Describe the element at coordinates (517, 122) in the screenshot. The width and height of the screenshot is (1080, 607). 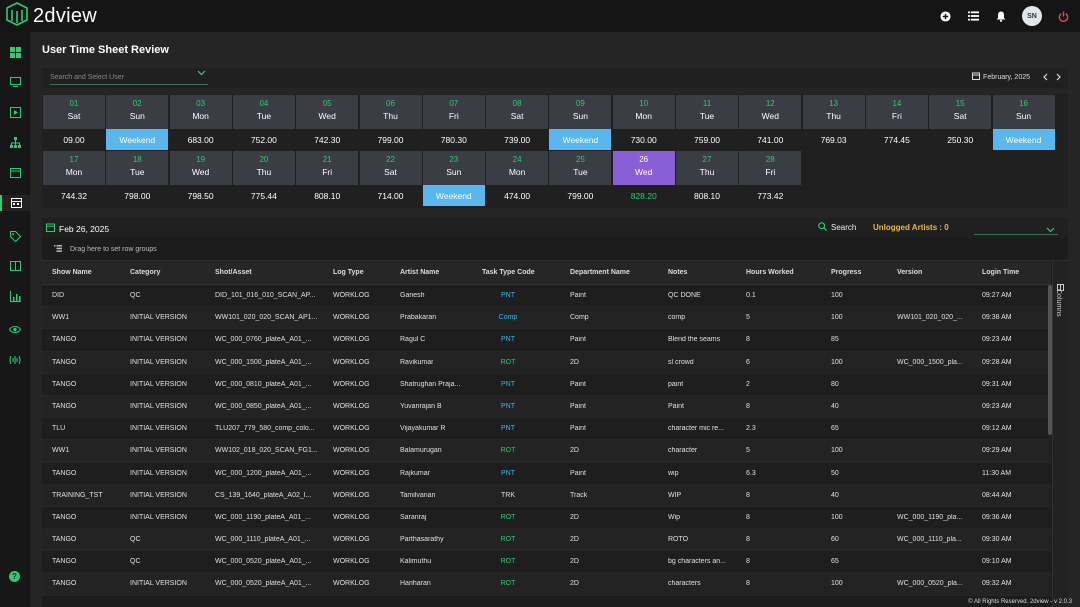
I see `calendar-day: 08 Sat 739.00` at that location.